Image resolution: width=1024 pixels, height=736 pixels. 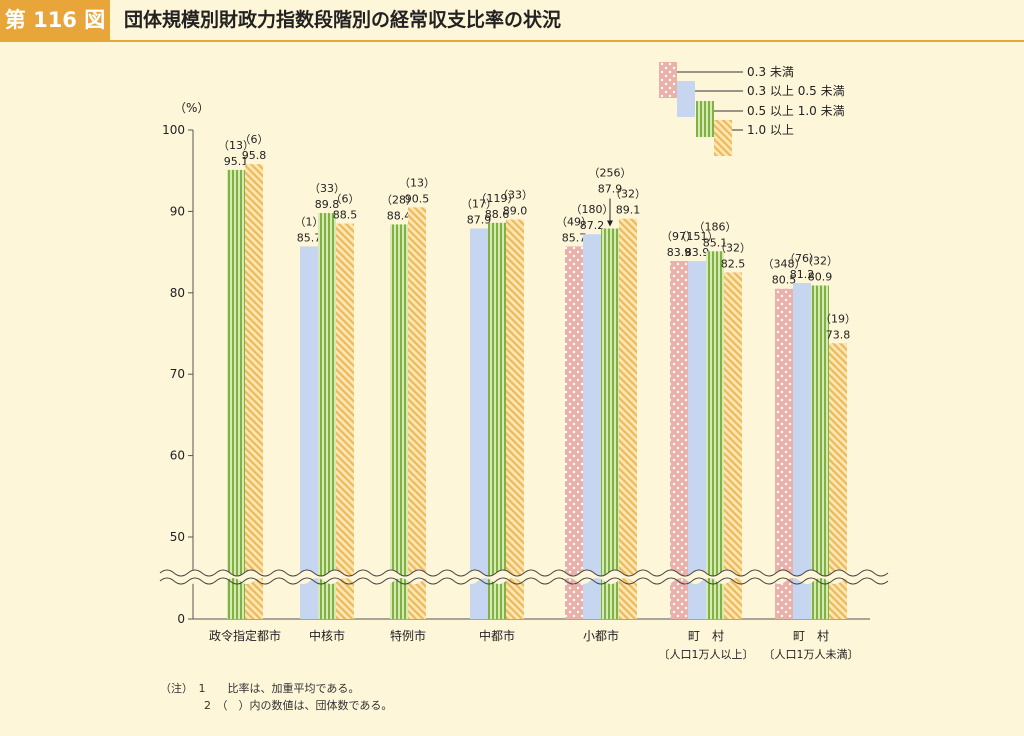 I want to click on data-label: 82.5, so click(x=733, y=263).